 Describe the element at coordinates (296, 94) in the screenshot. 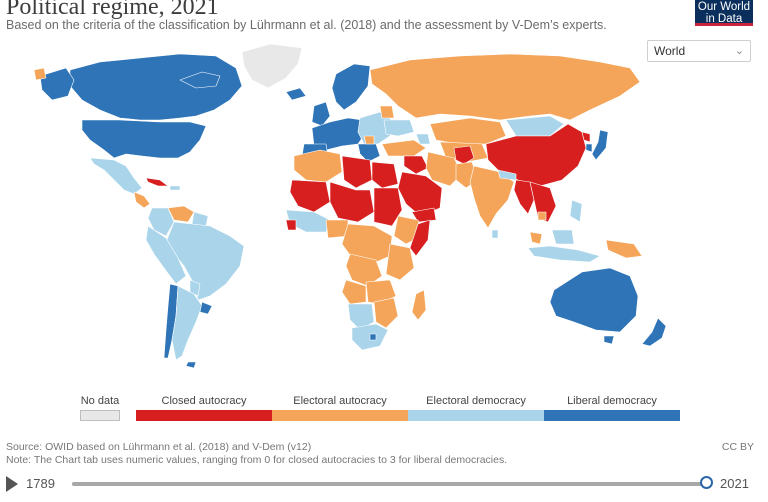

I see `country-iceland` at that location.